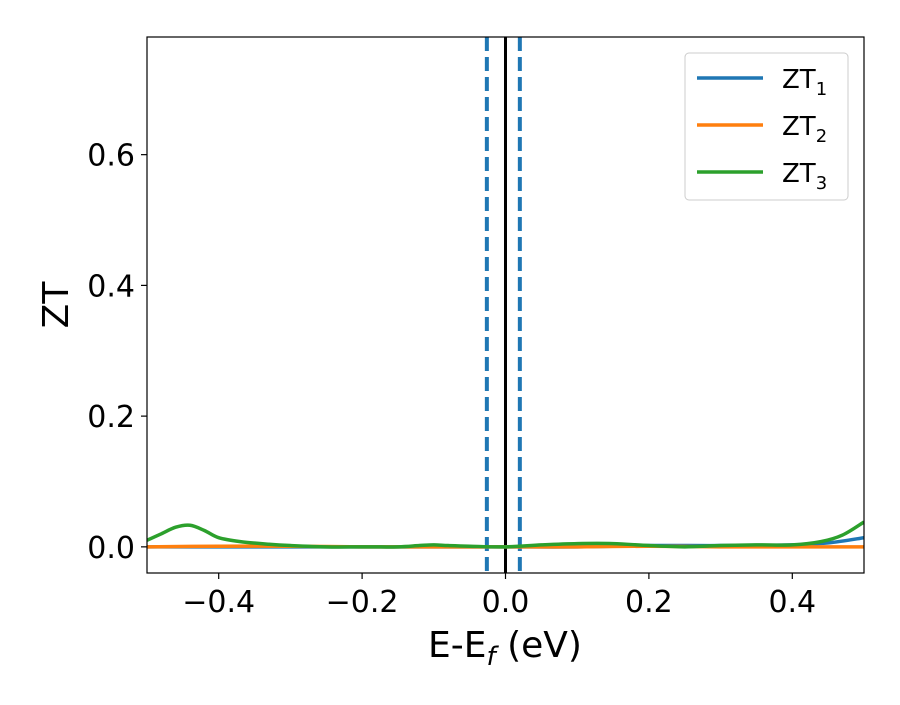 This screenshot has width=900, height=705. What do you see at coordinates (111, 286) in the screenshot?
I see `y-tick-label: 0.4` at bounding box center [111, 286].